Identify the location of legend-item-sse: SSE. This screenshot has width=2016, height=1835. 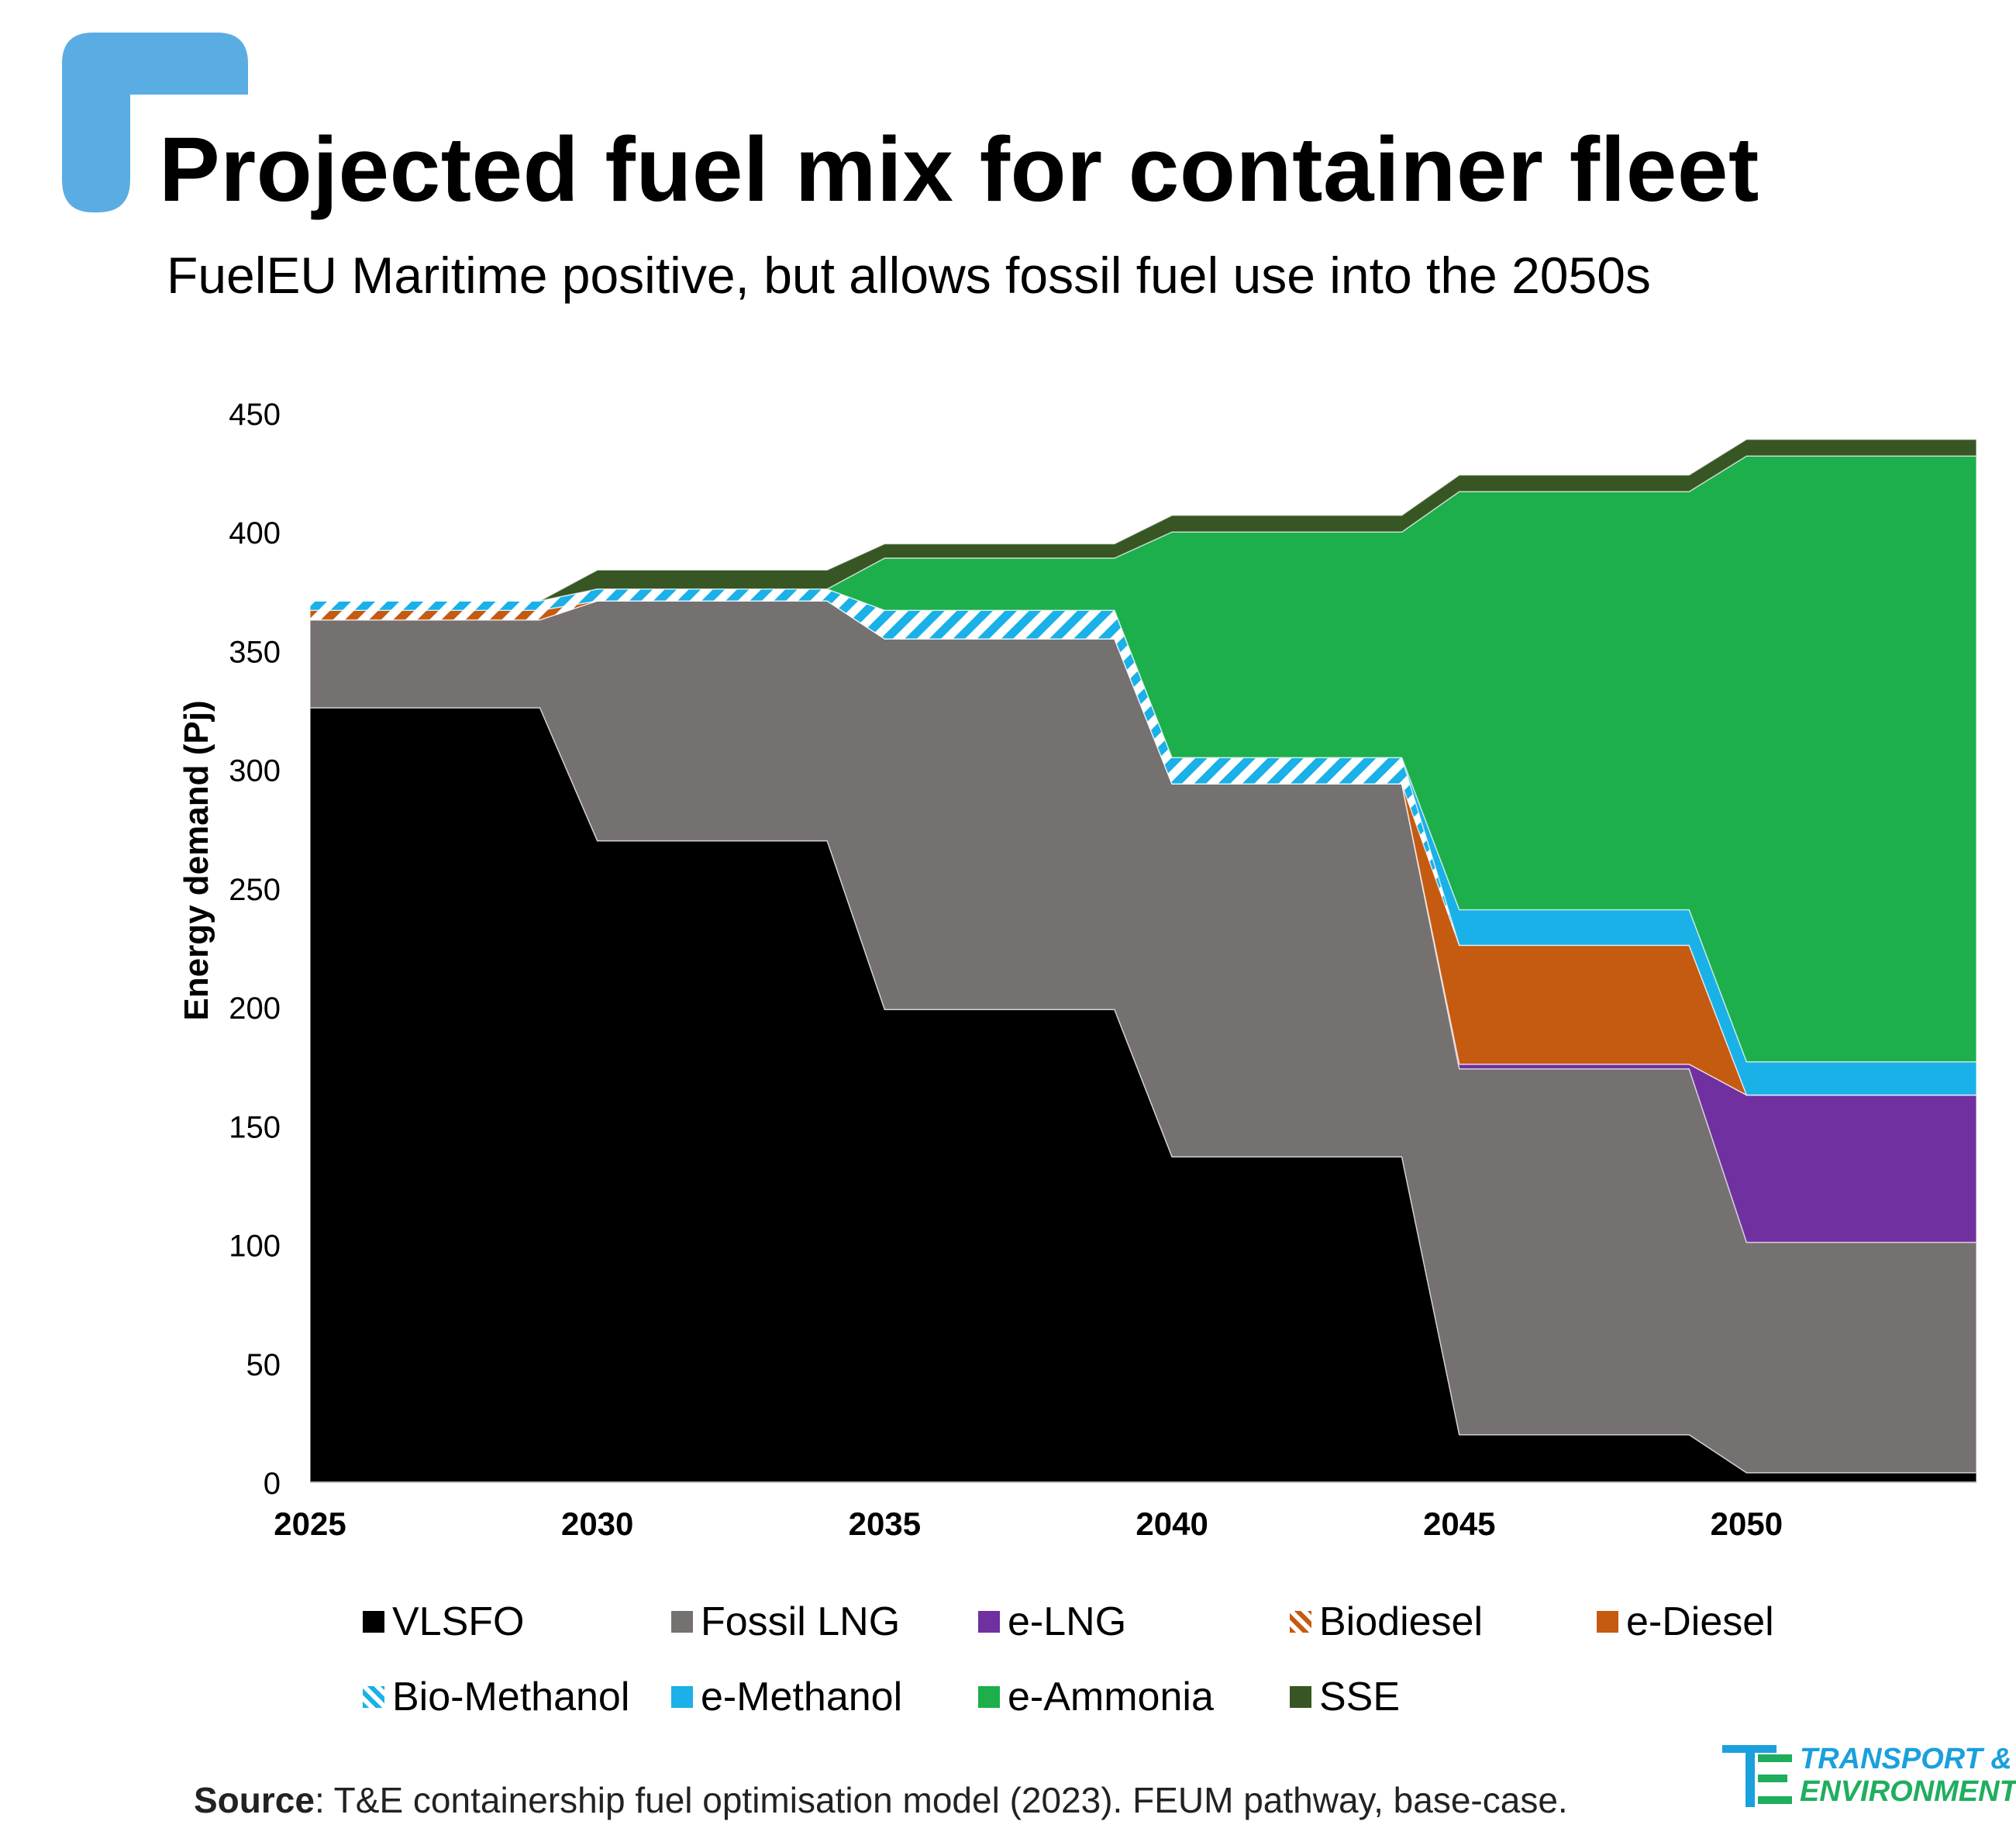
(1345, 1697).